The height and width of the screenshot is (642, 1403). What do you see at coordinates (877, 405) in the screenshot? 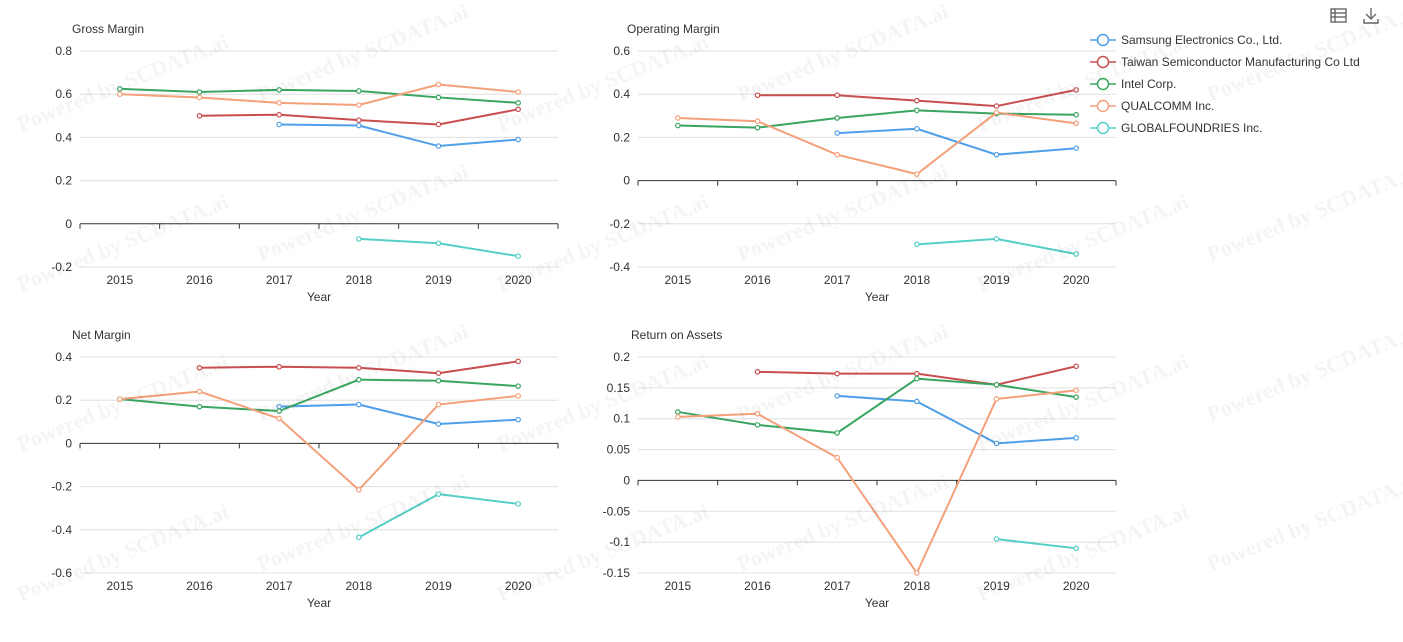
I see `series-line` at bounding box center [877, 405].